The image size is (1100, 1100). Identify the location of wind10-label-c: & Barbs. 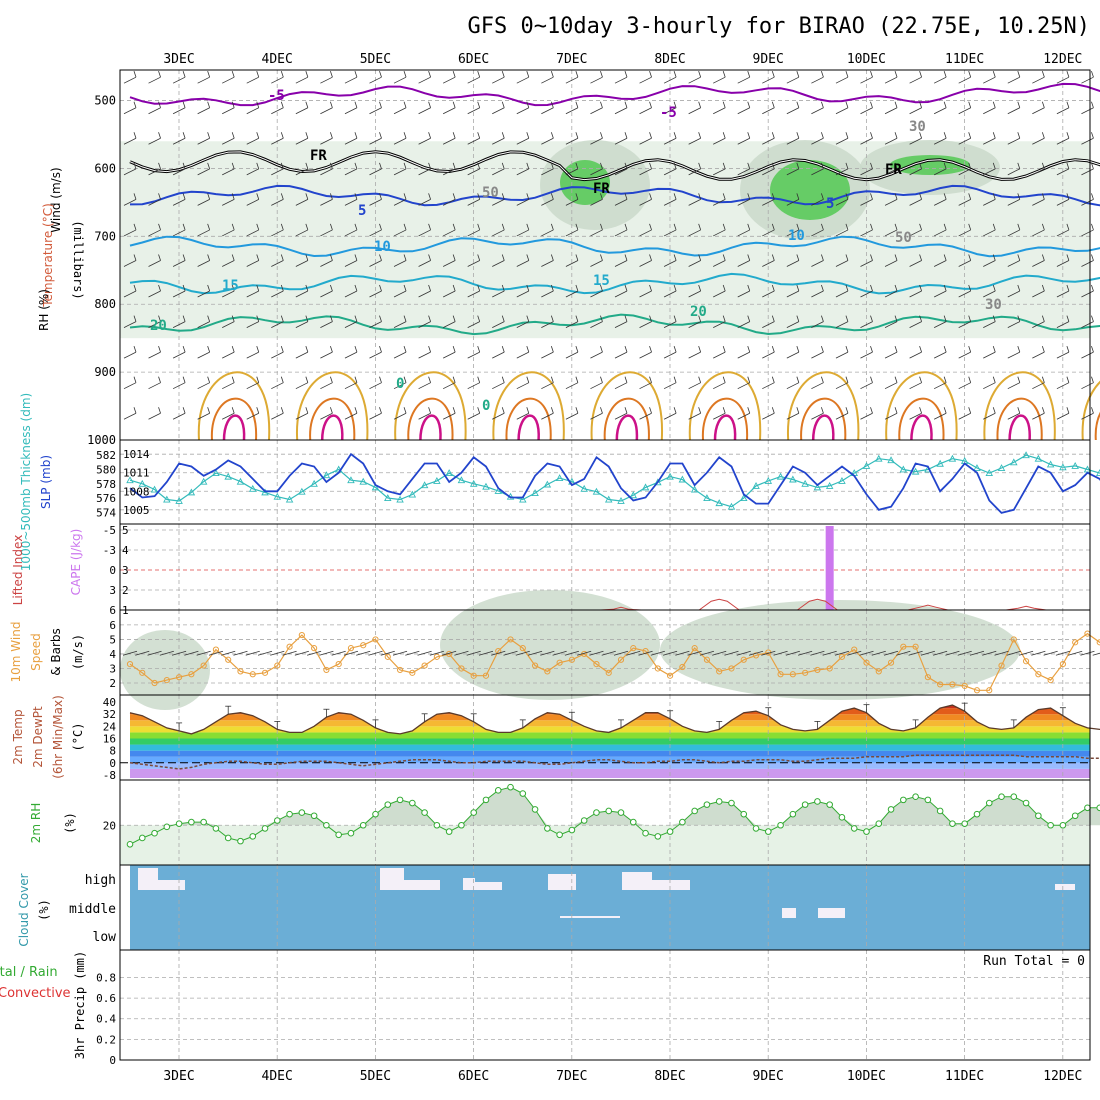
(56, 652).